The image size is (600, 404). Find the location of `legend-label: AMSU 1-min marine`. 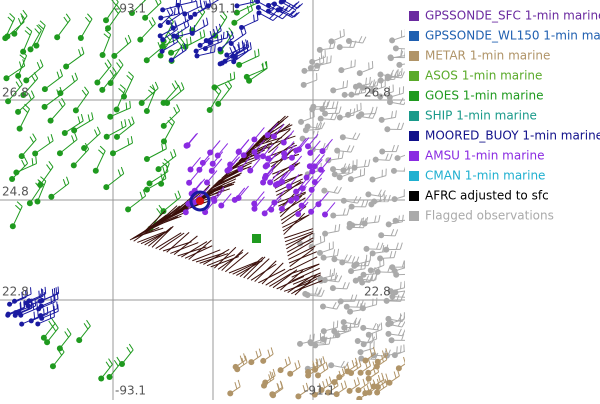

legend-label: AMSU 1-min marine is located at coordinates (484, 156).